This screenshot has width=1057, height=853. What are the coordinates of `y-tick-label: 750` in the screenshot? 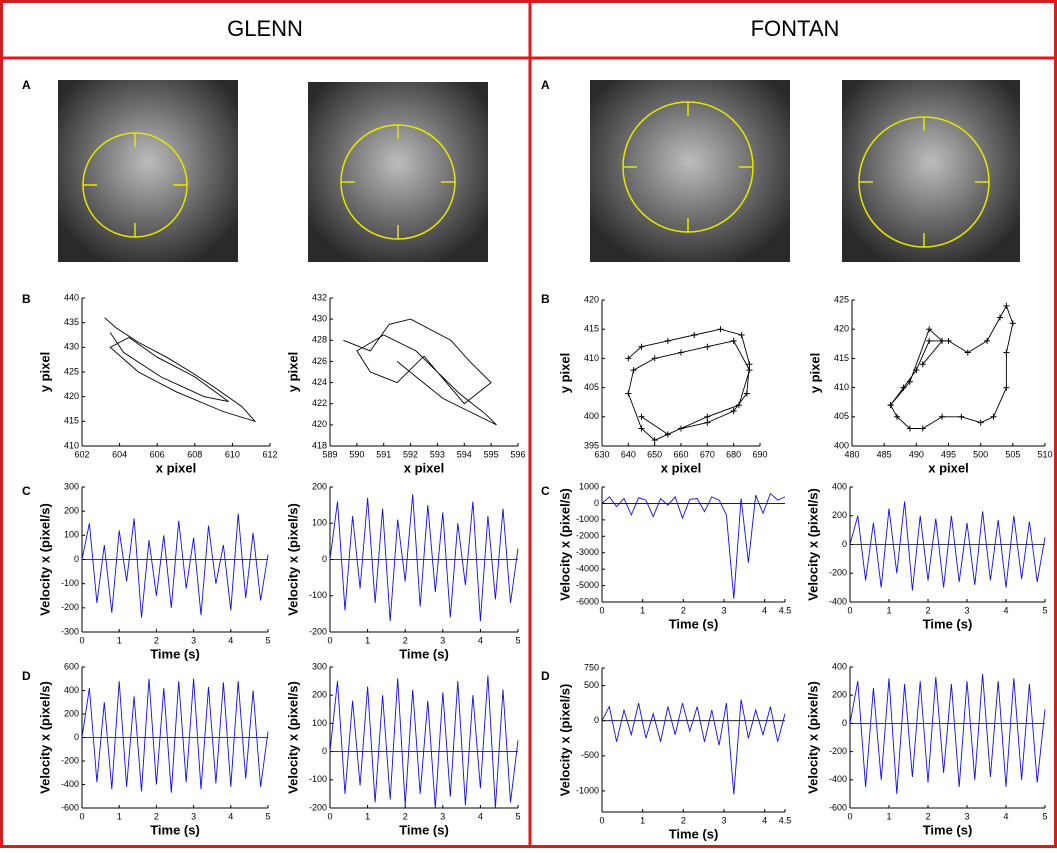 It's located at (591, 667).